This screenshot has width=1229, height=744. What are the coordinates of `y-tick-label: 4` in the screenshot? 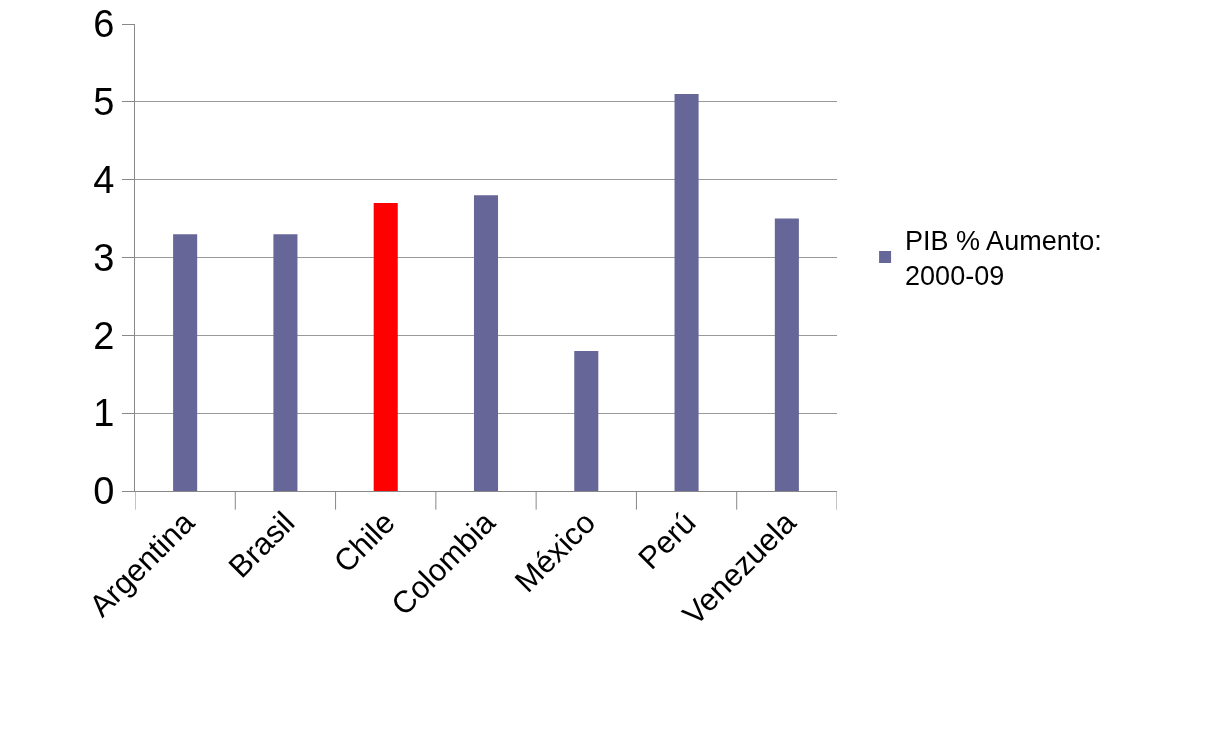 It's located at (104, 179).